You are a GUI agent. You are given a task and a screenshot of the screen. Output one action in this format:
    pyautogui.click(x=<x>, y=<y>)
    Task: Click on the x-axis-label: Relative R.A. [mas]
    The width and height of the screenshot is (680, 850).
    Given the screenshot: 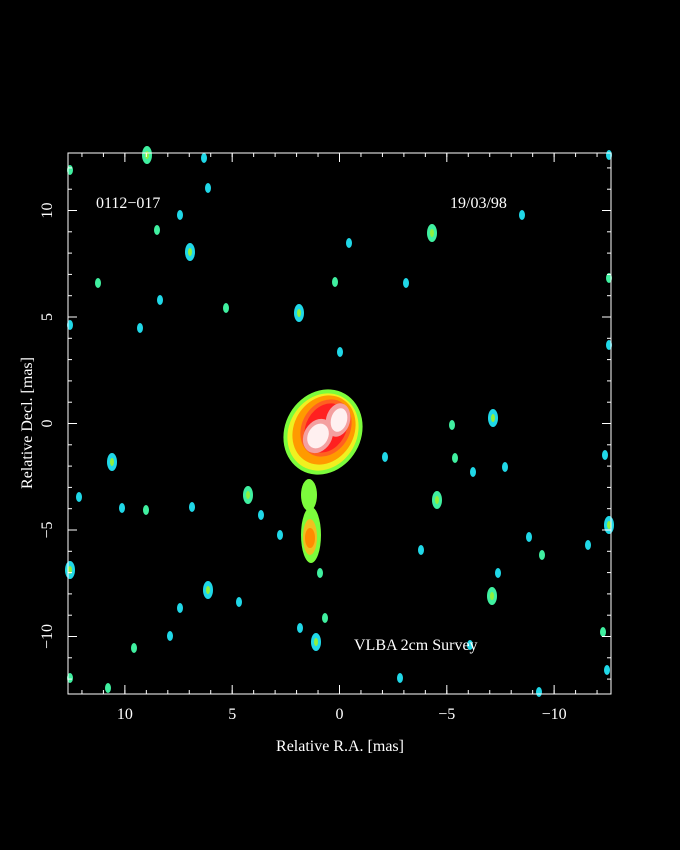 What is the action you would take?
    pyautogui.click(x=340, y=746)
    